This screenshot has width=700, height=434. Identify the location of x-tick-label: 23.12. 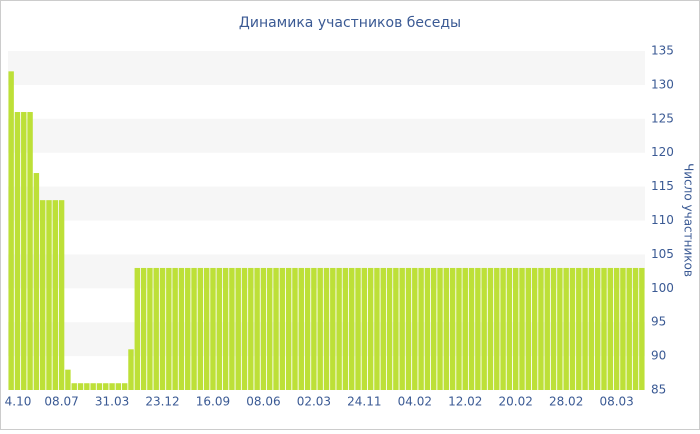
(162, 402).